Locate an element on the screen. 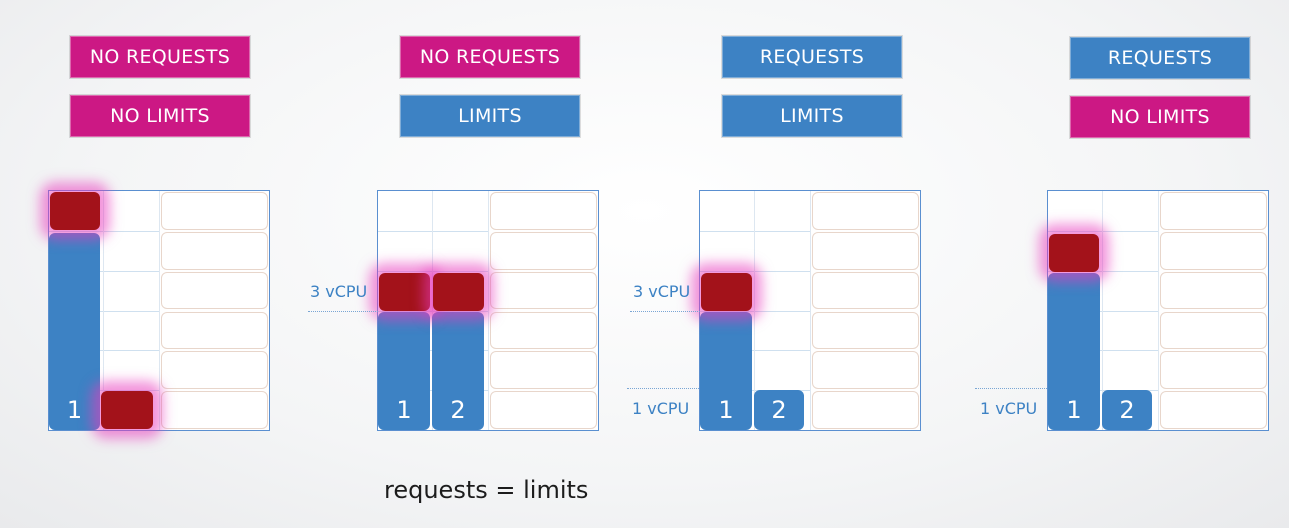 The height and width of the screenshot is (528, 1289). panel-3-requests-label: REQUESTS is located at coordinates (812, 57).